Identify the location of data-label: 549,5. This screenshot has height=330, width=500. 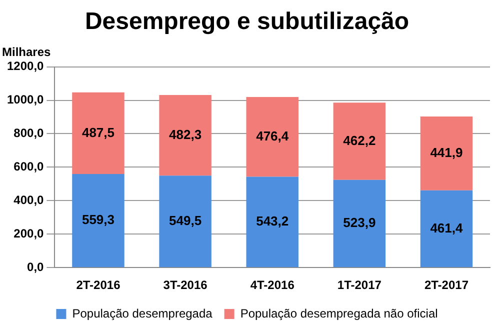
(185, 220).